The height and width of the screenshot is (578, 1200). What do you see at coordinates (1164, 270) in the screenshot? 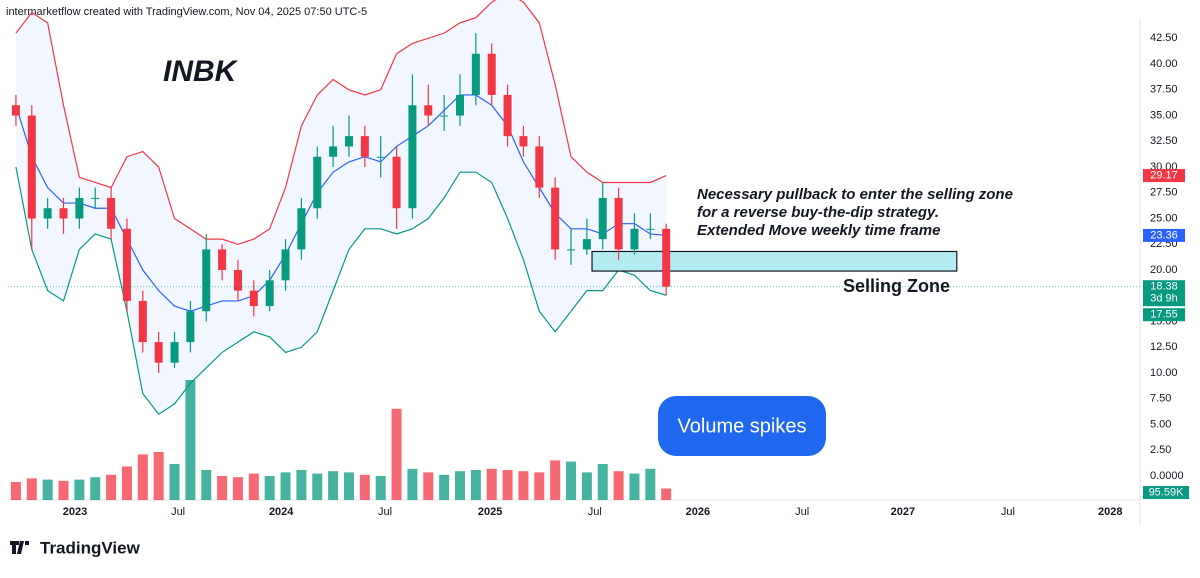
I see `y-tick-label: 20.00` at bounding box center [1164, 270].